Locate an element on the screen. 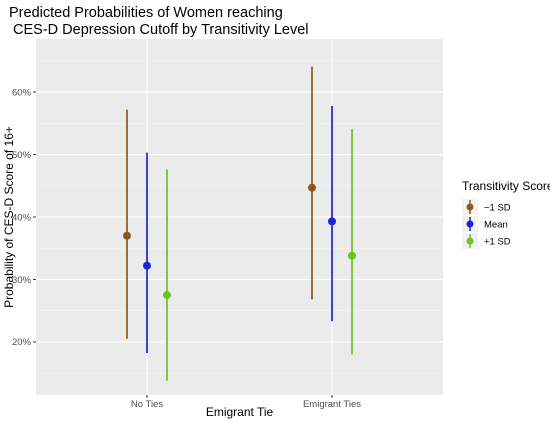  legend-label: +1 SD is located at coordinates (497, 241).